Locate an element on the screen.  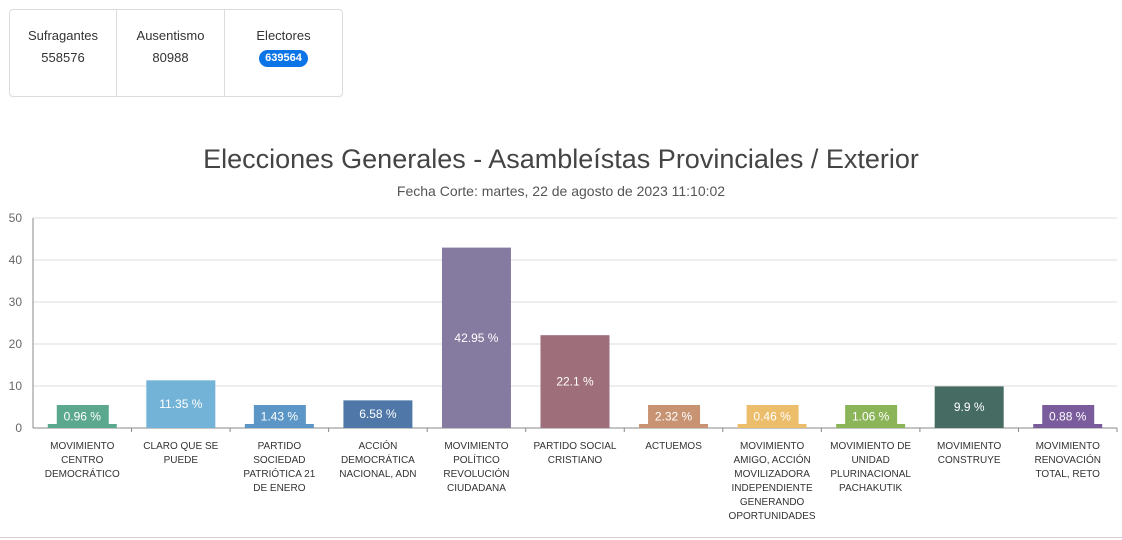
x-tick-label: CRISTIANO is located at coordinates (575, 460).